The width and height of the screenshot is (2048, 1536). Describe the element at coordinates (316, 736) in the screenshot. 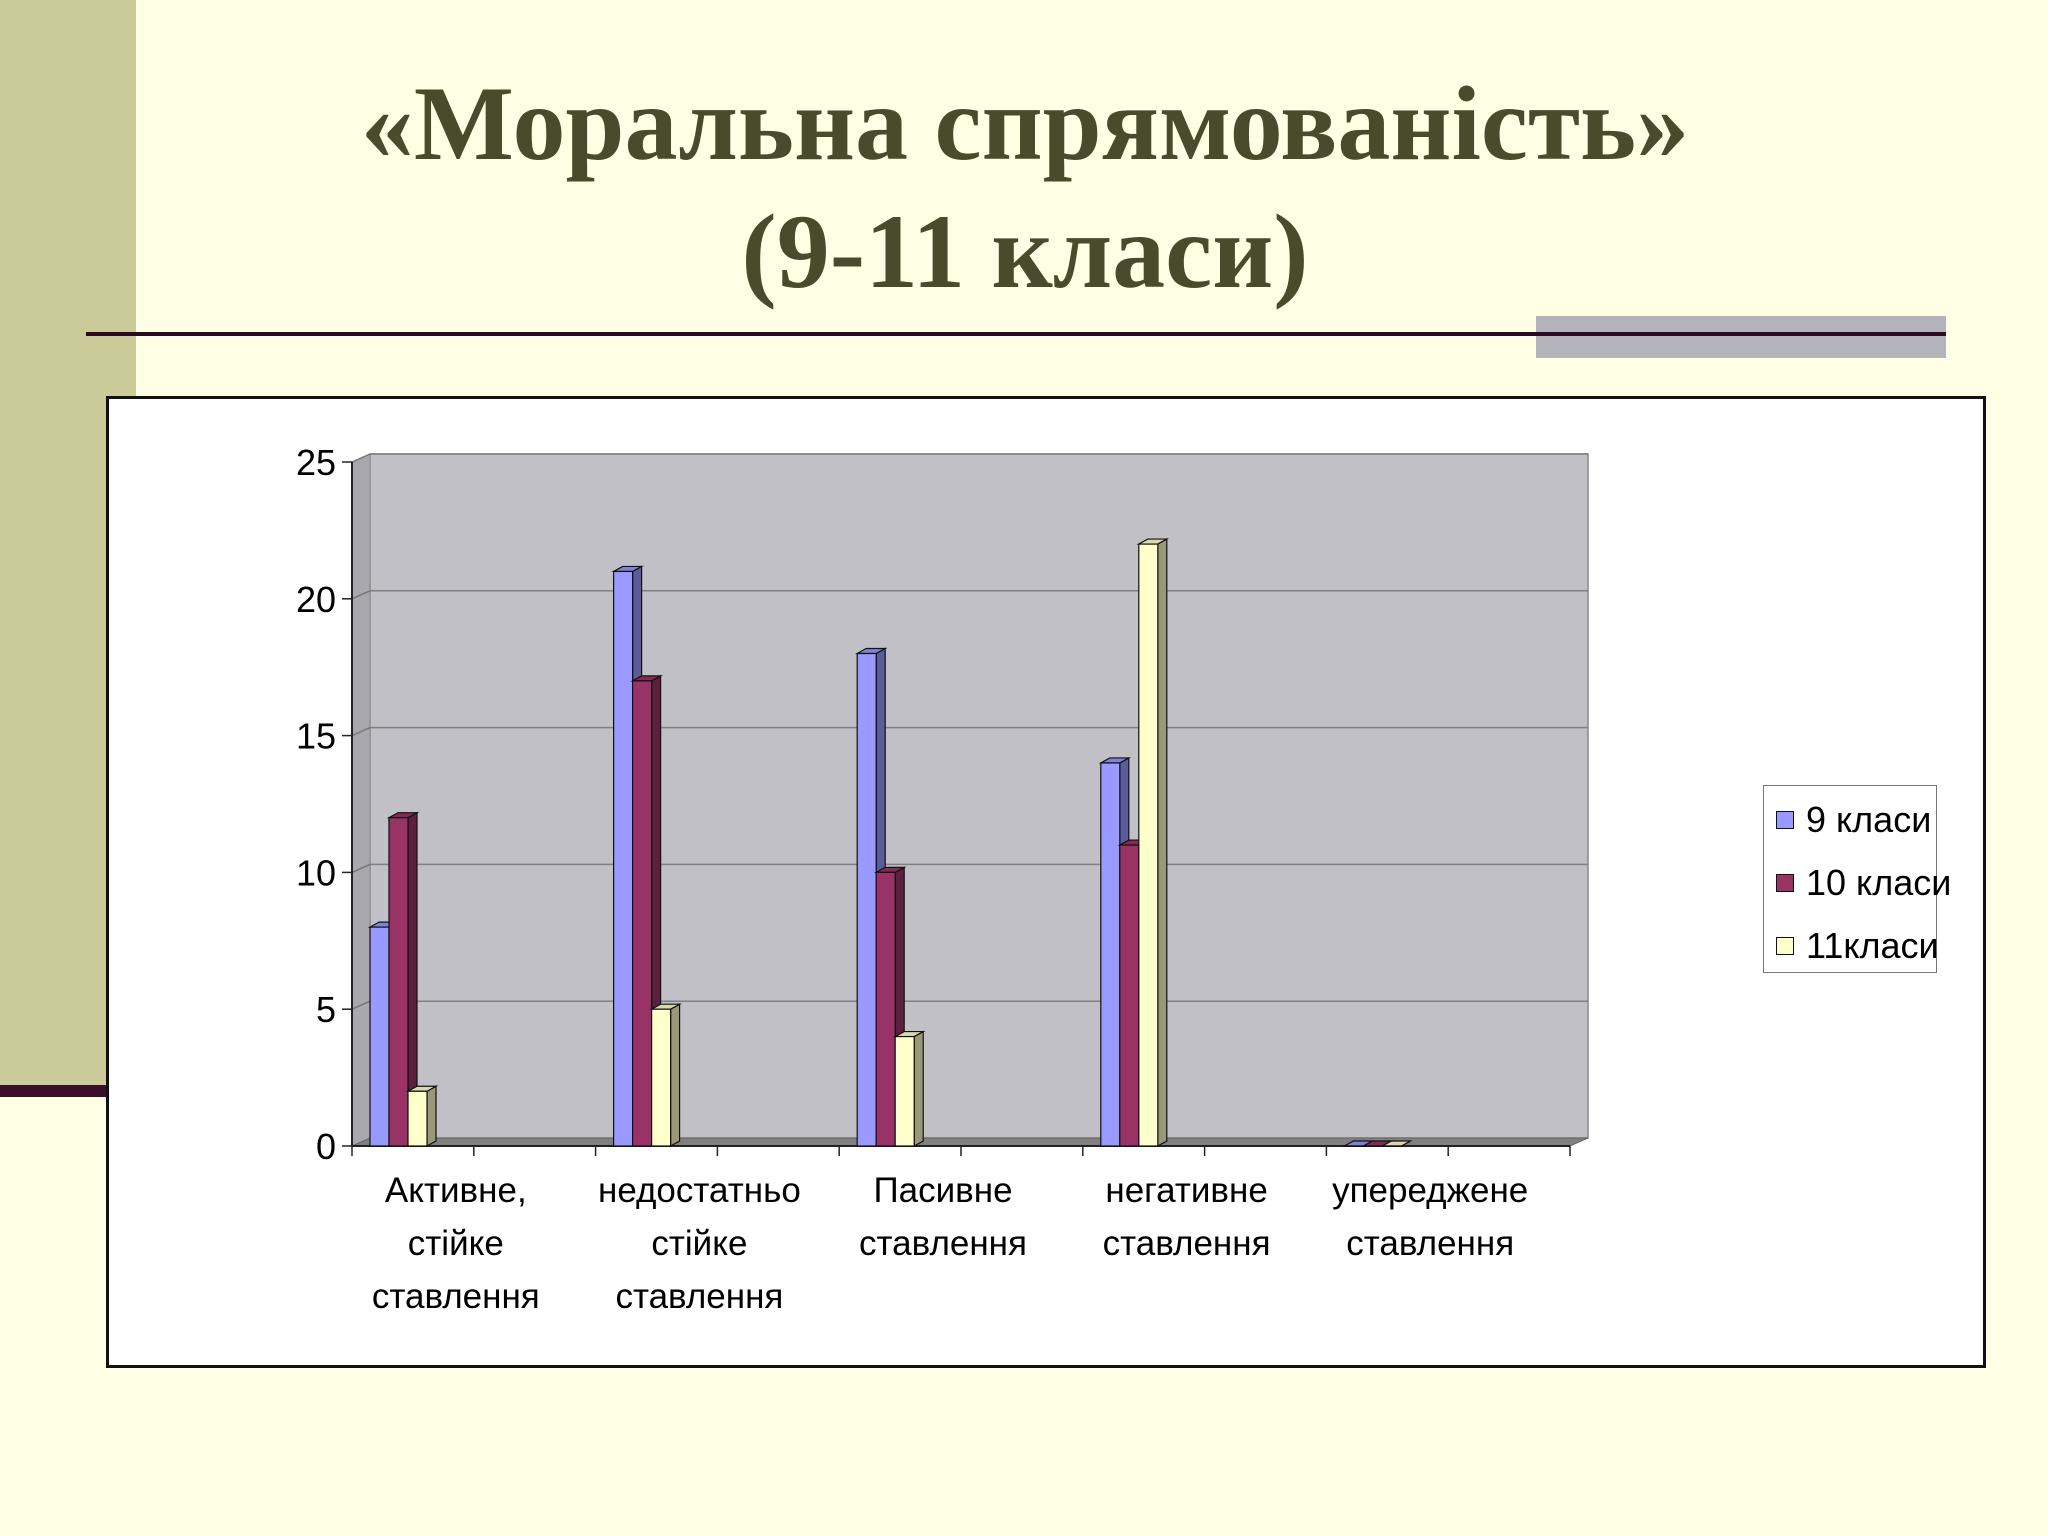

I see `y-tick-label: 15` at that location.